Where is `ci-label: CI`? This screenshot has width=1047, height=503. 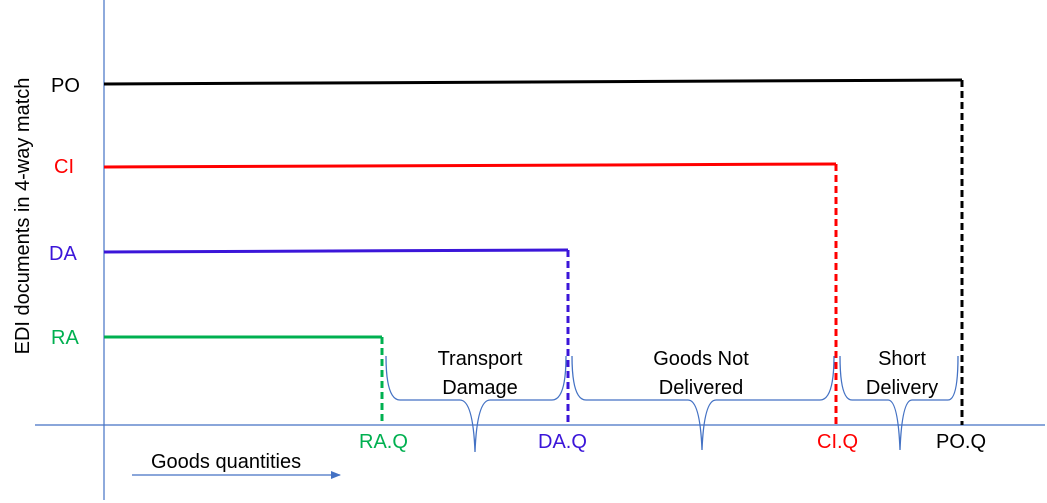
ci-label: CI is located at coordinates (64, 167).